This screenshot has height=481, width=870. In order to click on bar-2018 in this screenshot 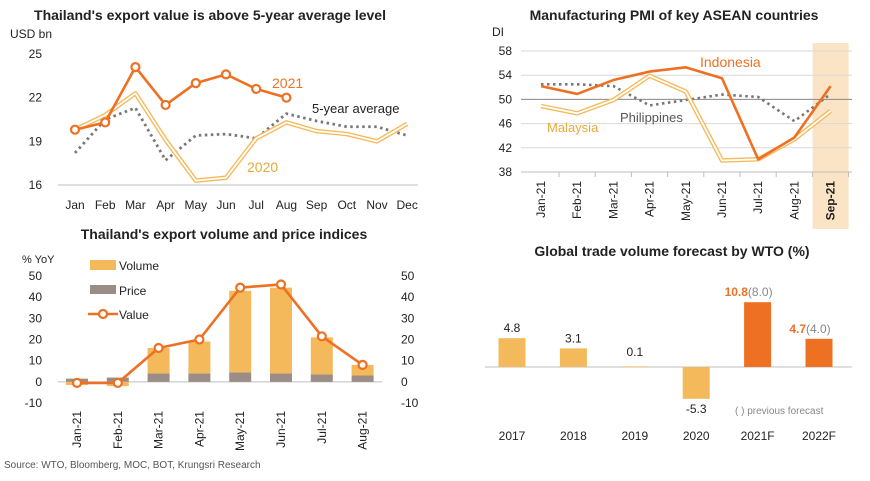, I will do `click(573, 357)`.